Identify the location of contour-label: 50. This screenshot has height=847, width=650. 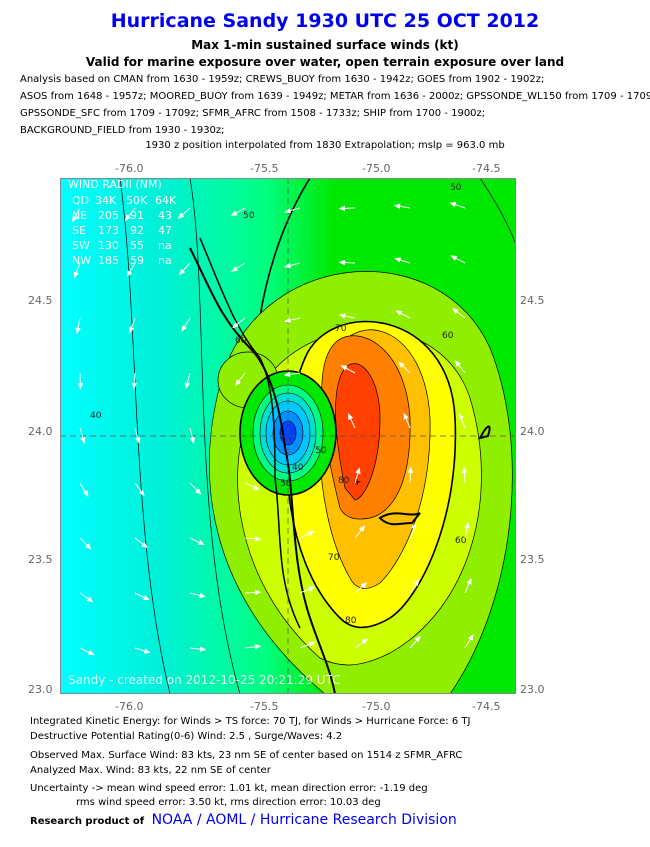
(249, 216).